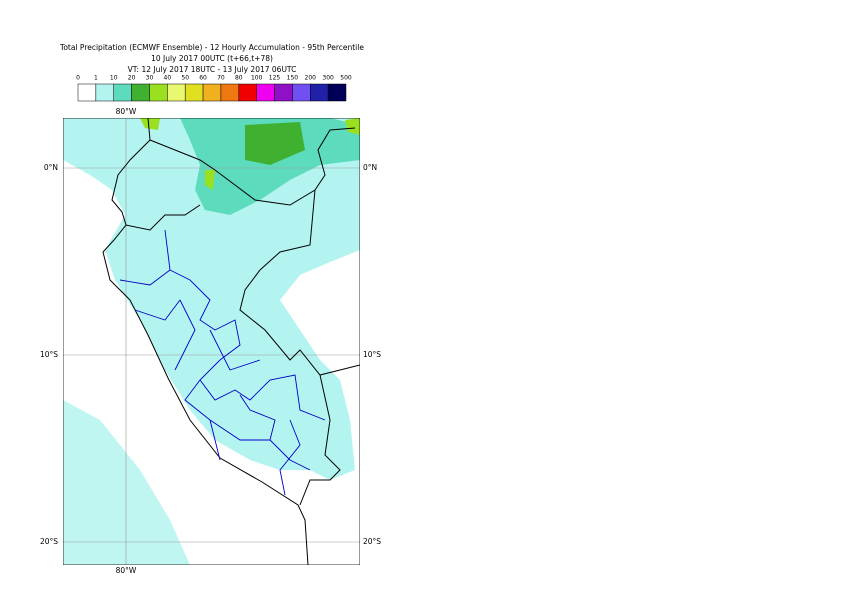  I want to click on region-border, so click(222, 362).